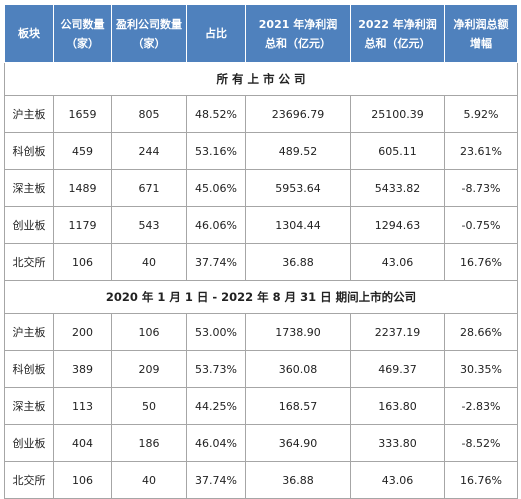 The height and width of the screenshot is (499, 521). I want to click on cell: 200, so click(82, 332).